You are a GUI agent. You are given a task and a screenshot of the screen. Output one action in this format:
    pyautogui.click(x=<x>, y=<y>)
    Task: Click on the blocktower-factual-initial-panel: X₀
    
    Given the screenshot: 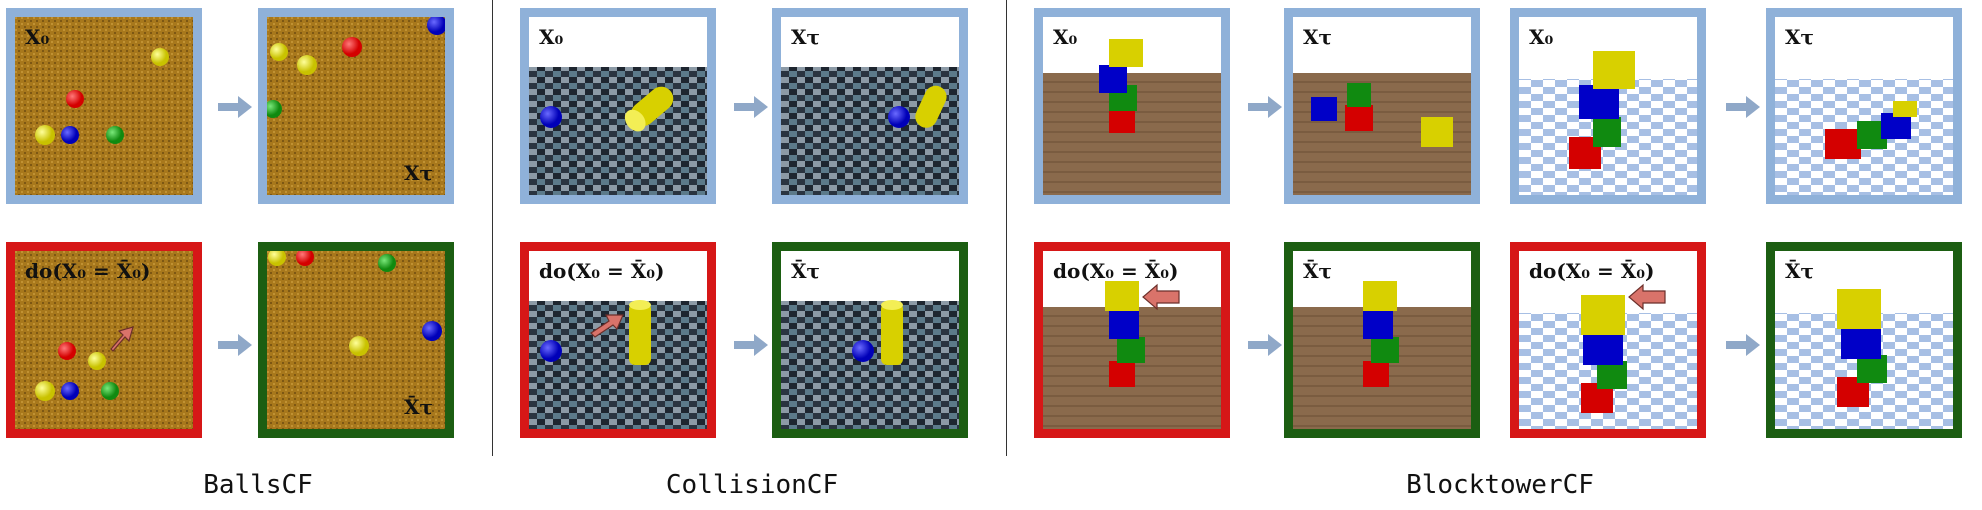 What is the action you would take?
    pyautogui.click(x=1132, y=106)
    